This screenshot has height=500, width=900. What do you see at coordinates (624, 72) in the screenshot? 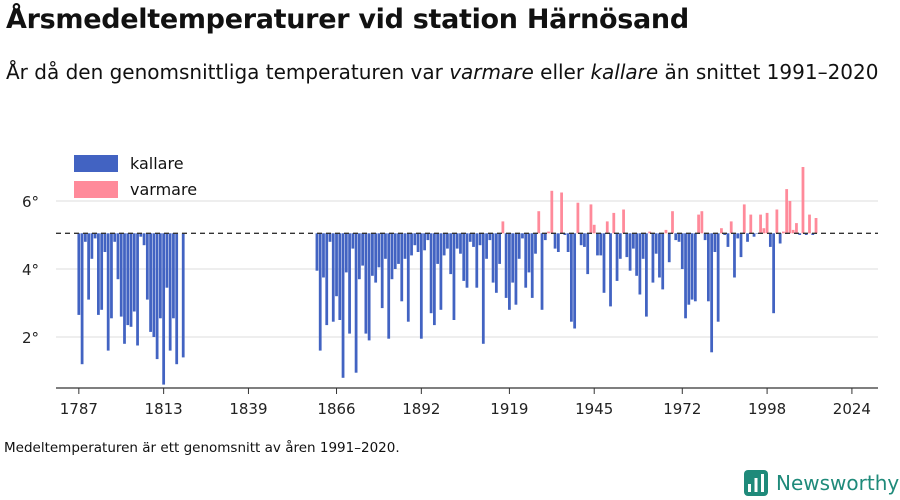
I see `subtitle-colder-word: kallare` at bounding box center [624, 72].